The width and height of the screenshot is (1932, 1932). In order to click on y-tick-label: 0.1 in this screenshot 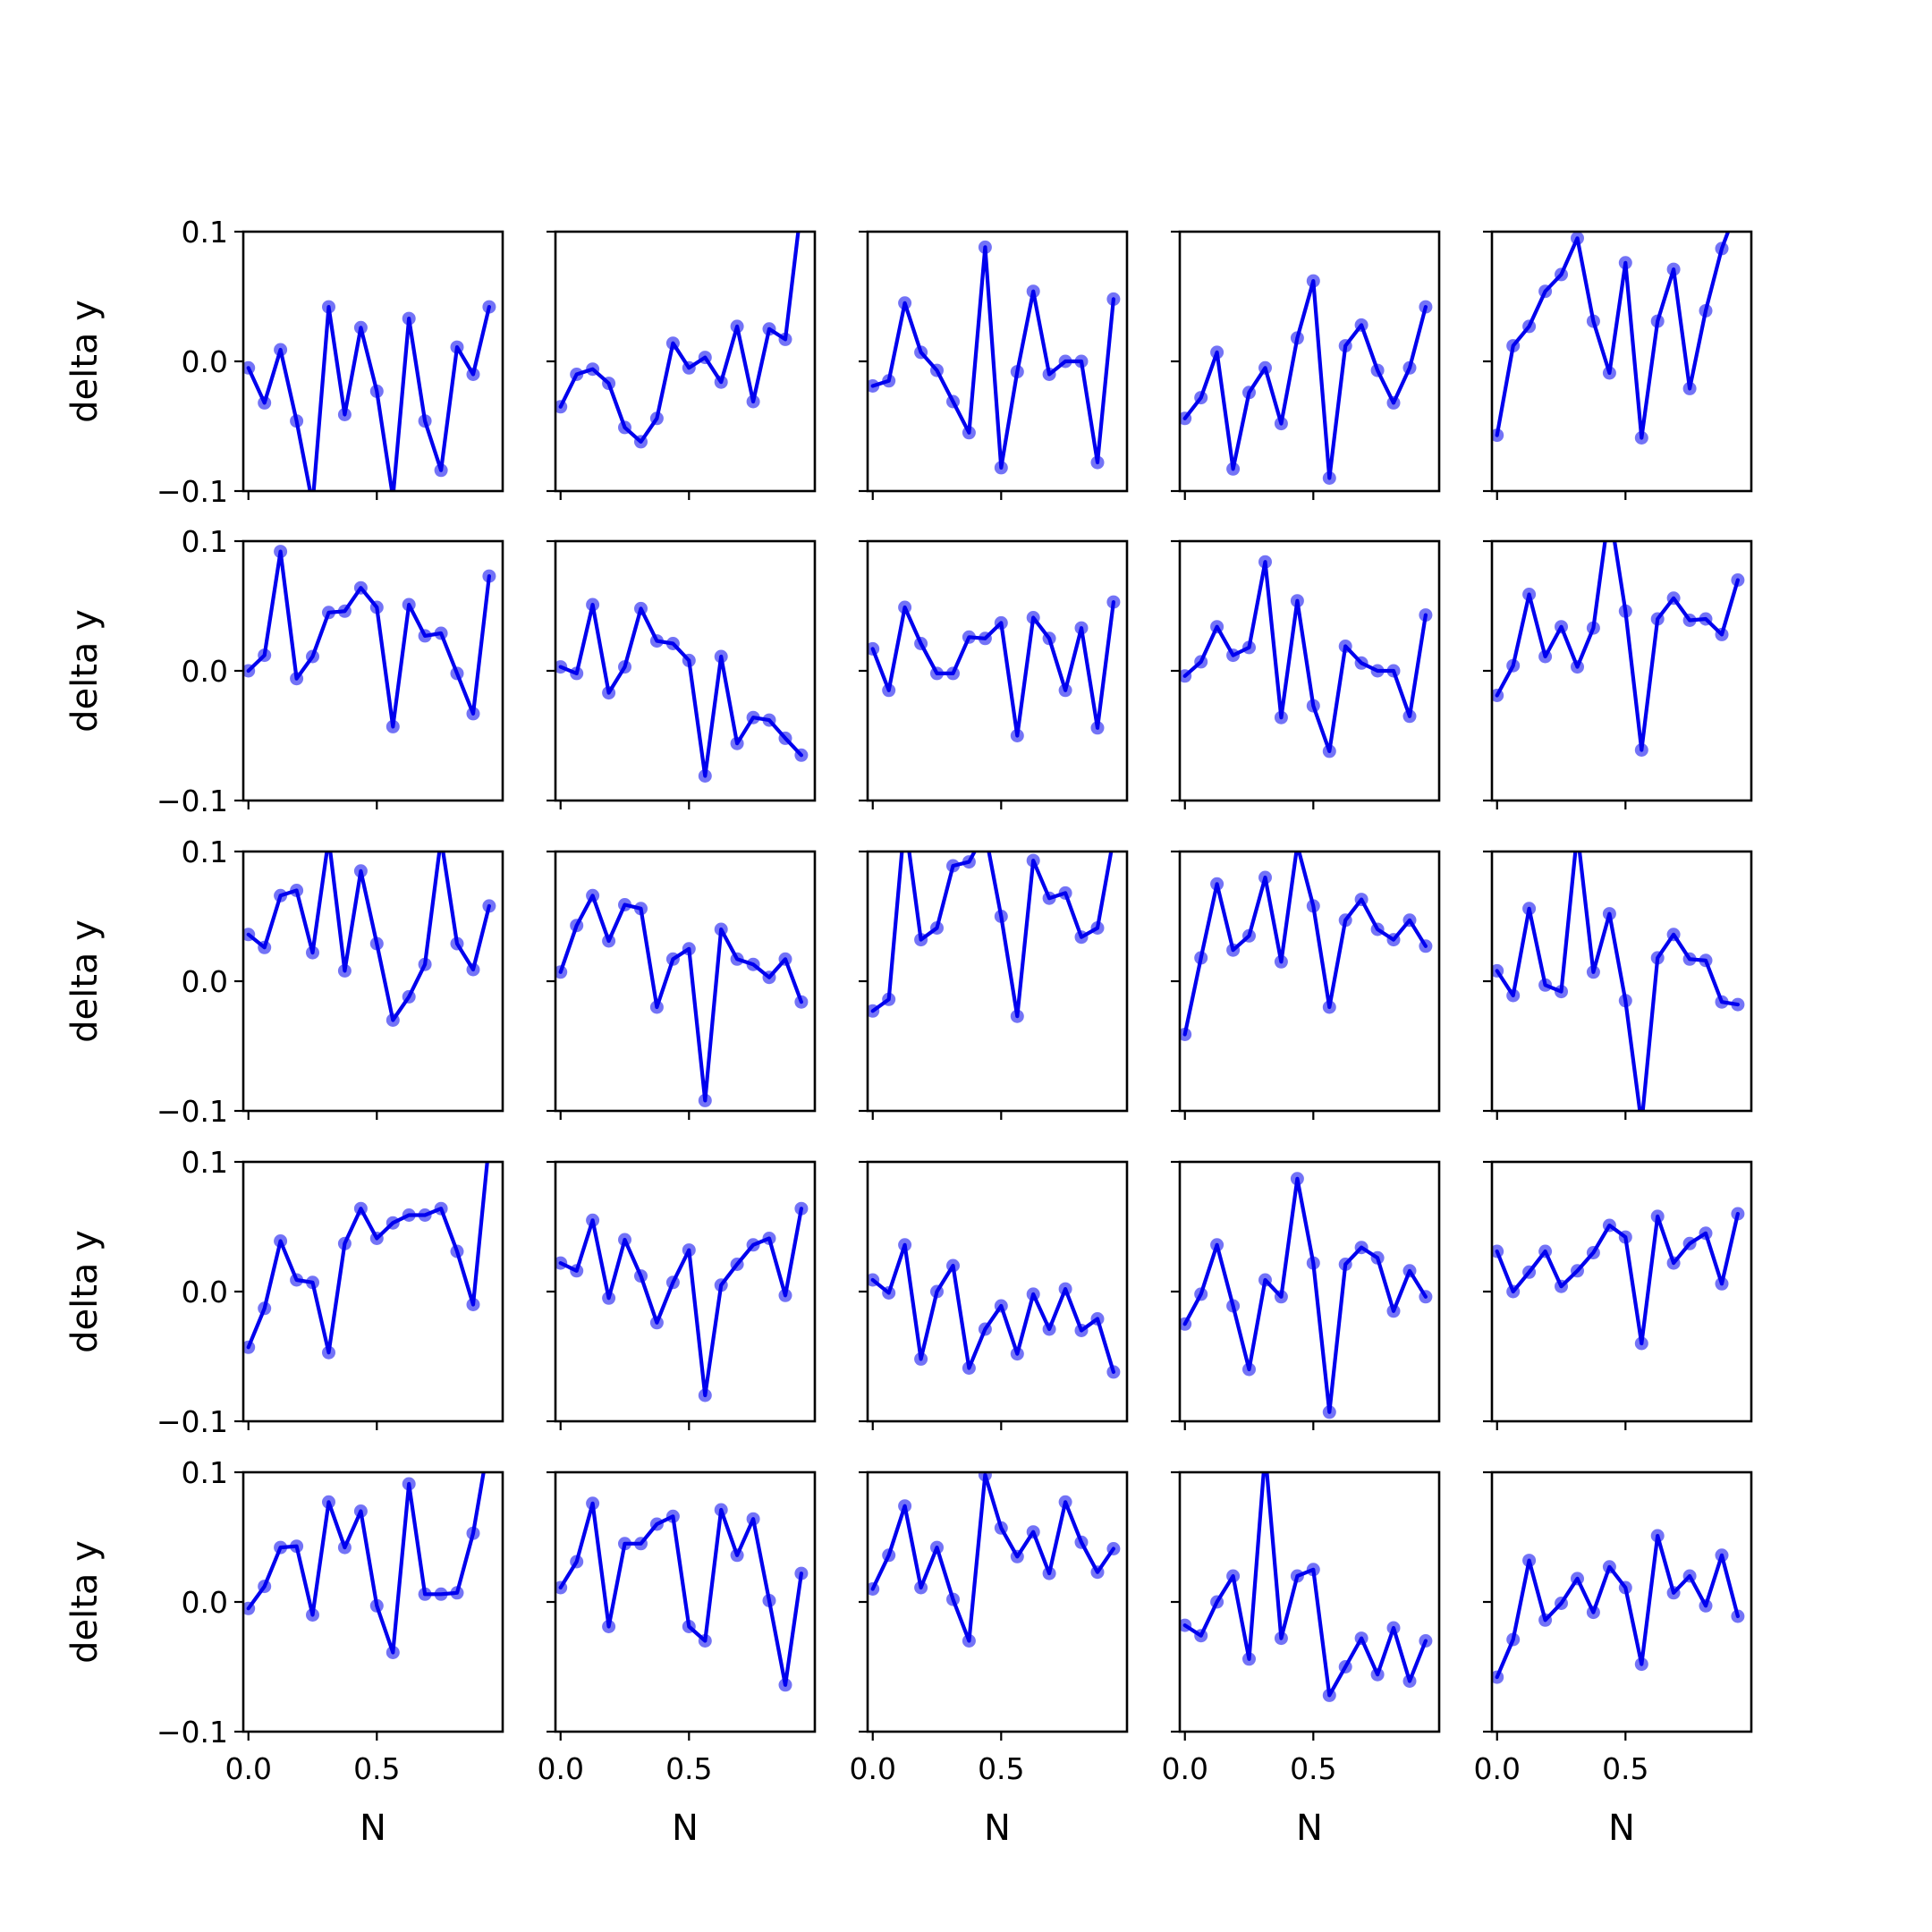, I will do `click(205, 541)`.